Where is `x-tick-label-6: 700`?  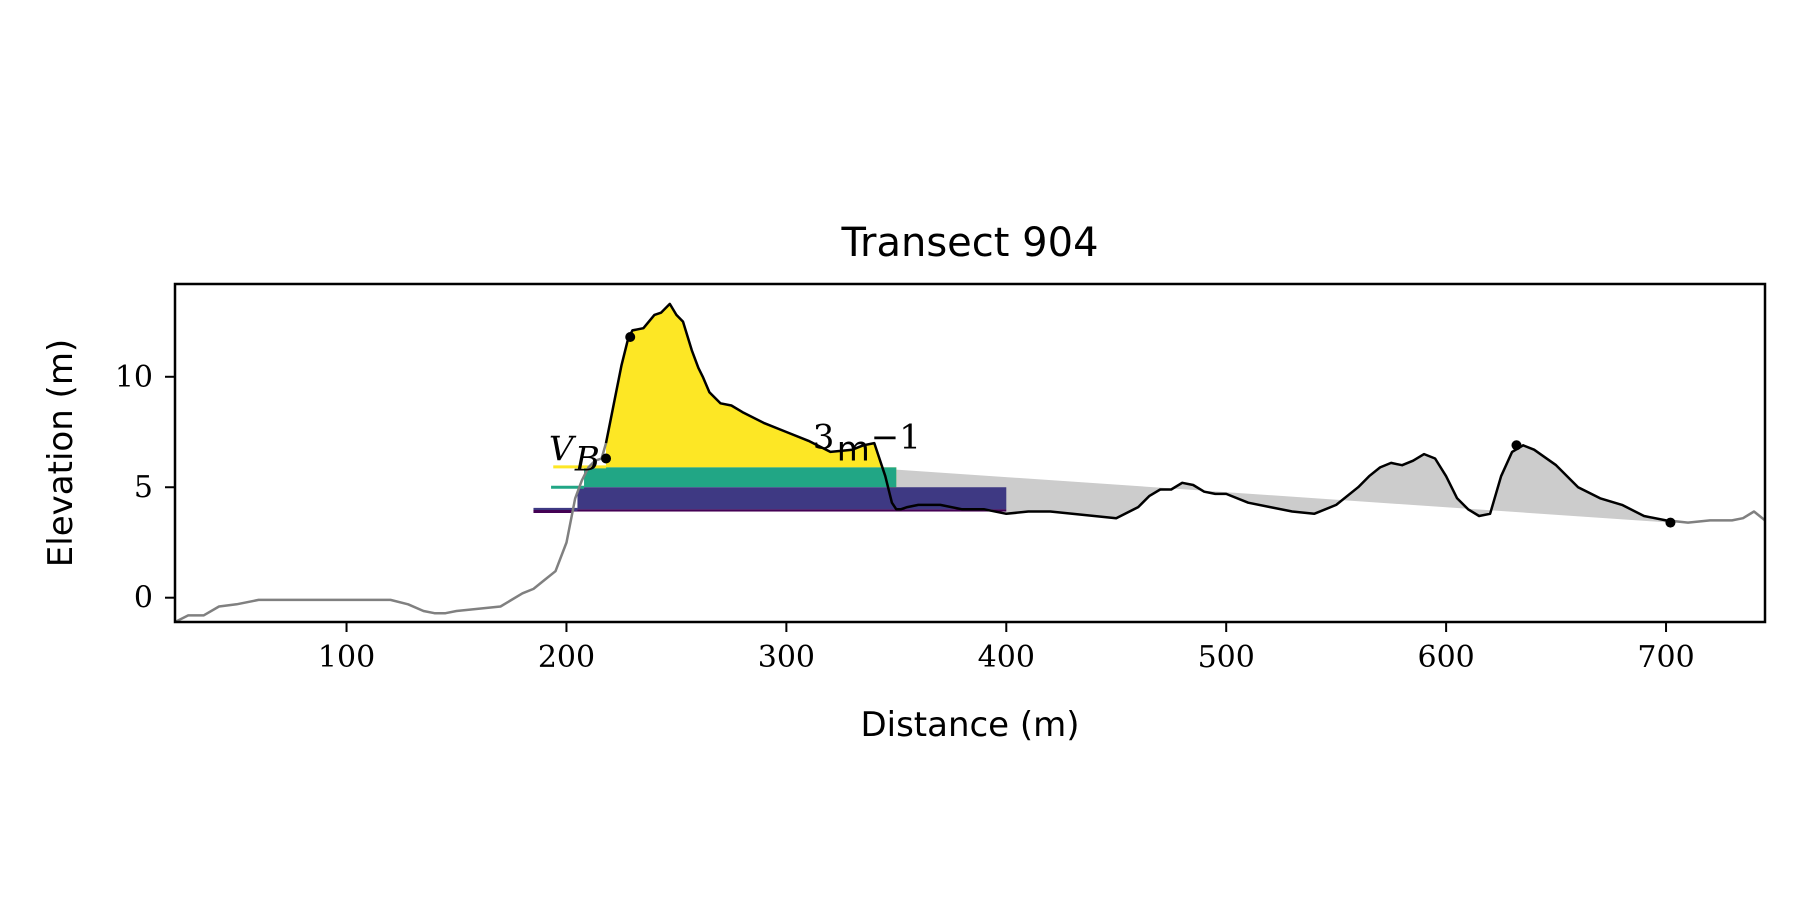
x-tick-label-6: 700 is located at coordinates (1665, 657).